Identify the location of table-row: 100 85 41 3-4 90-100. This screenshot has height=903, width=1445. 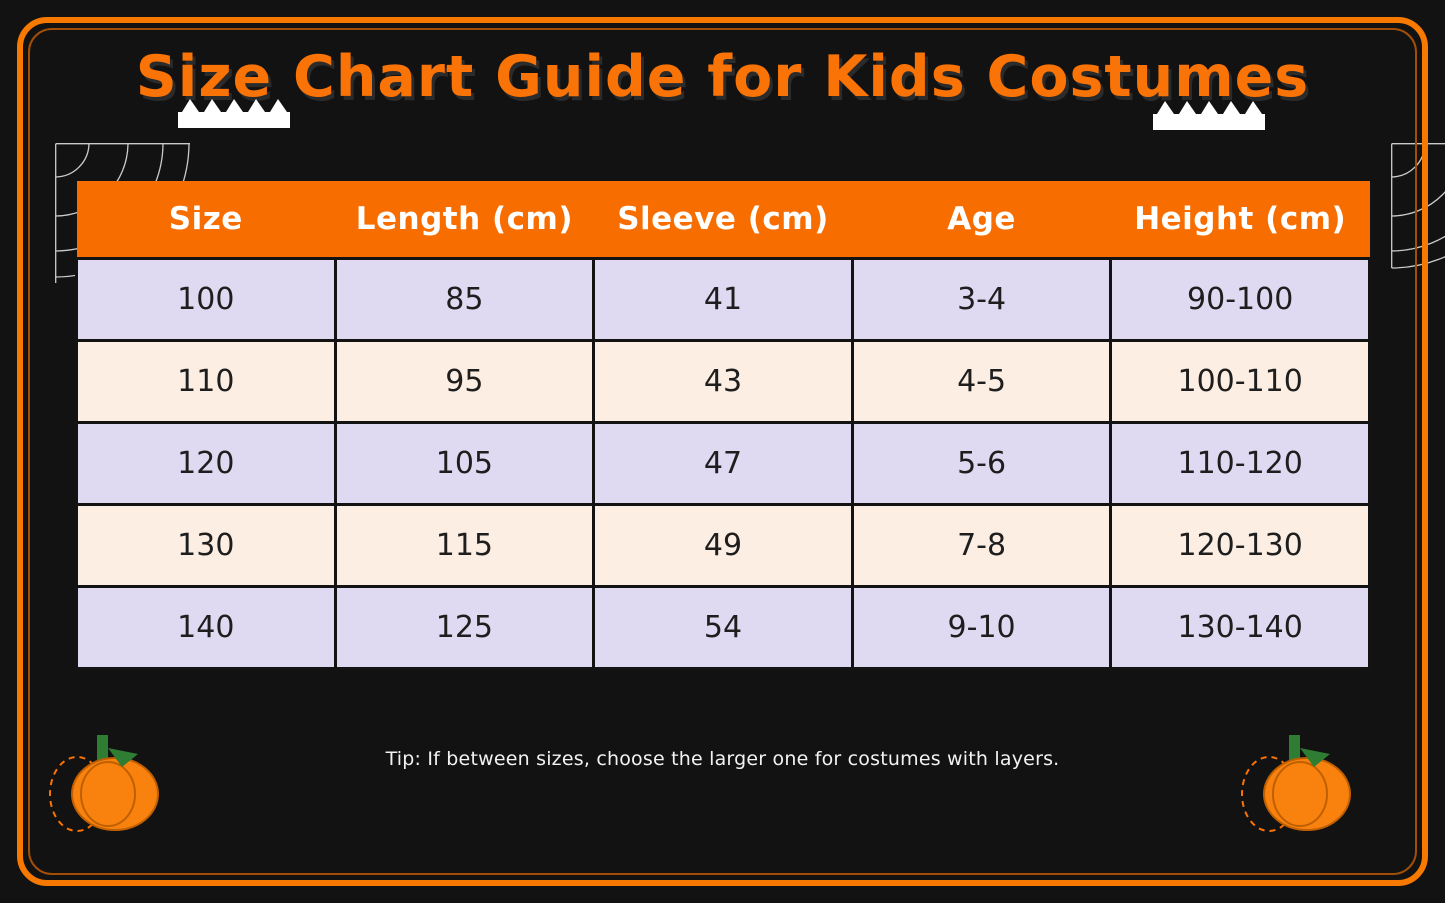
(723, 299).